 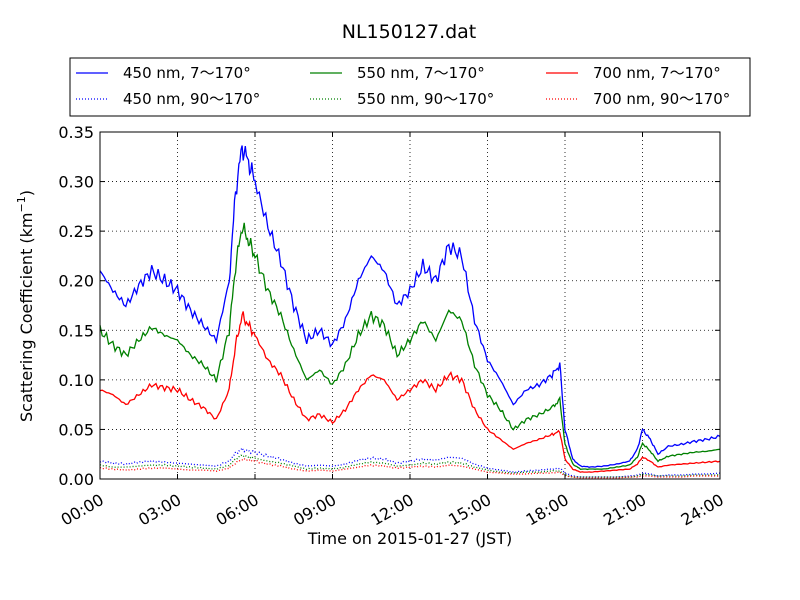 I want to click on y-tick-label: 0.05, so click(x=76, y=429).